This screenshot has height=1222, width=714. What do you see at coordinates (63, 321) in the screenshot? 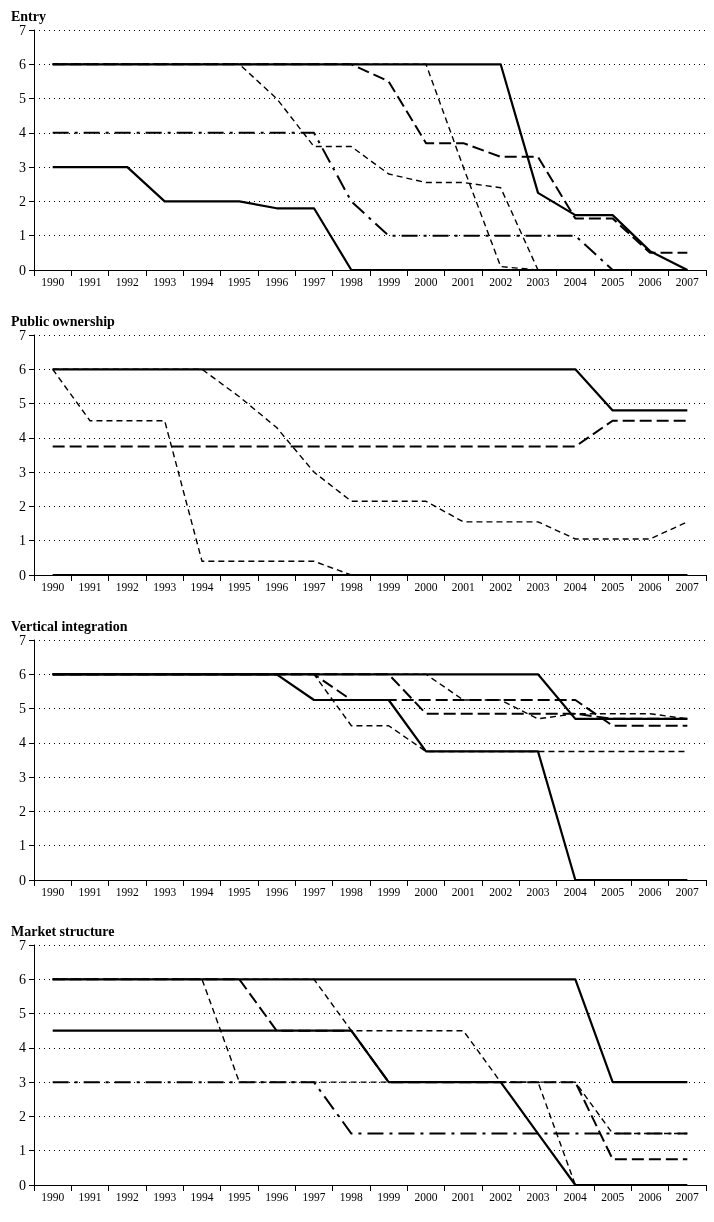
I see `chart-title: Public ownership` at bounding box center [63, 321].